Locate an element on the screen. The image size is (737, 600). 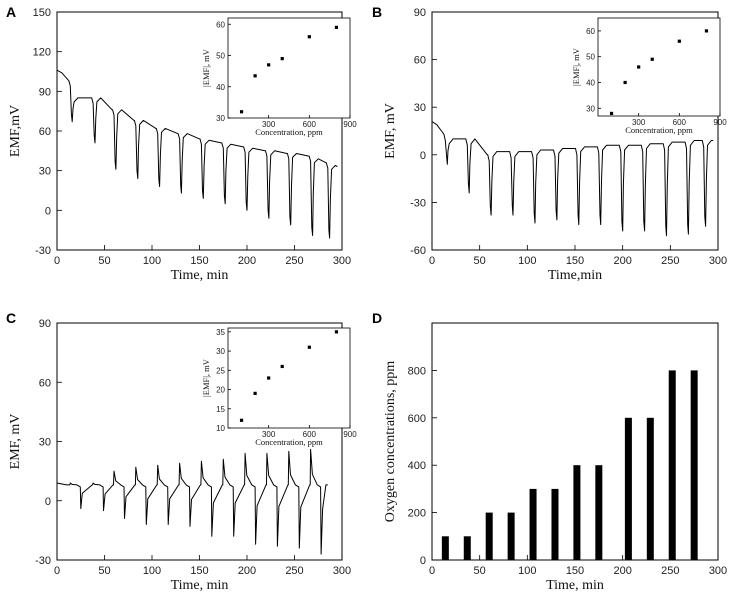
inset-y-tick-label: 40 is located at coordinates (590, 82).